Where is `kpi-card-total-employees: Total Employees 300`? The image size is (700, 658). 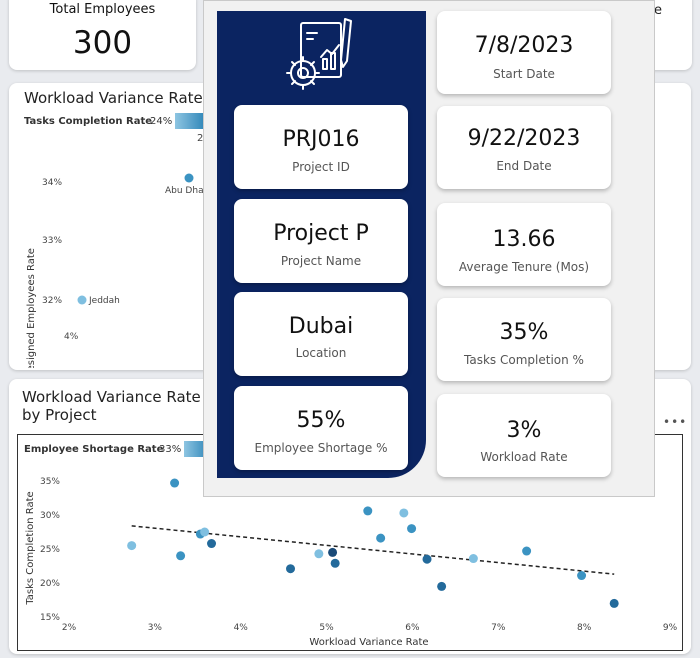
kpi-card-total-employees: Total Employees 300 is located at coordinates (102, 35).